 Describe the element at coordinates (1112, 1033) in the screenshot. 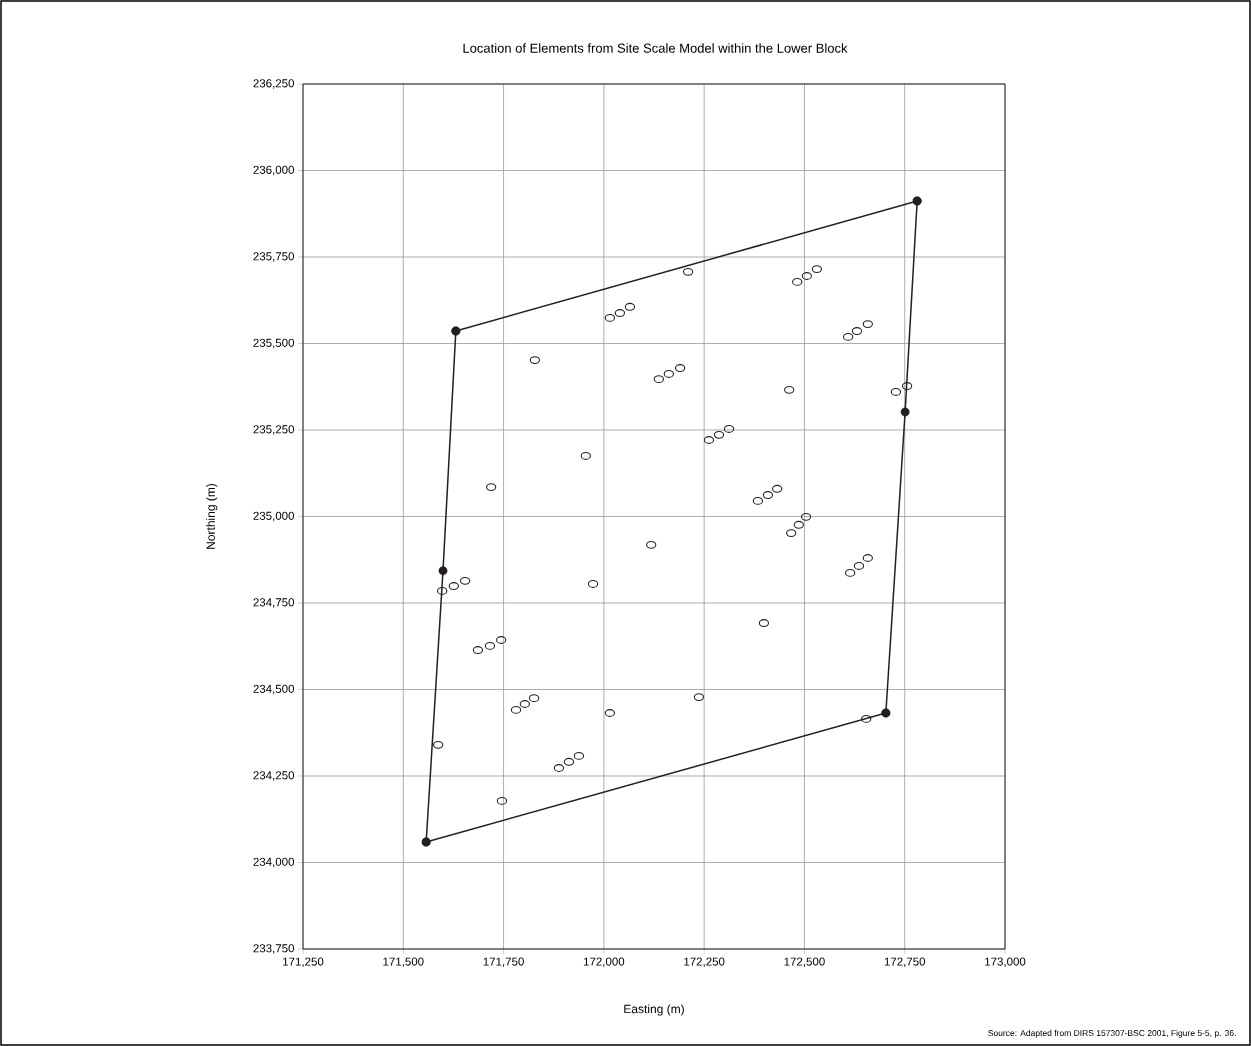

I see `source-note: Source: Adapted from DIRS 157307-BSC 2001, Figure 5-5, p. 36.` at that location.